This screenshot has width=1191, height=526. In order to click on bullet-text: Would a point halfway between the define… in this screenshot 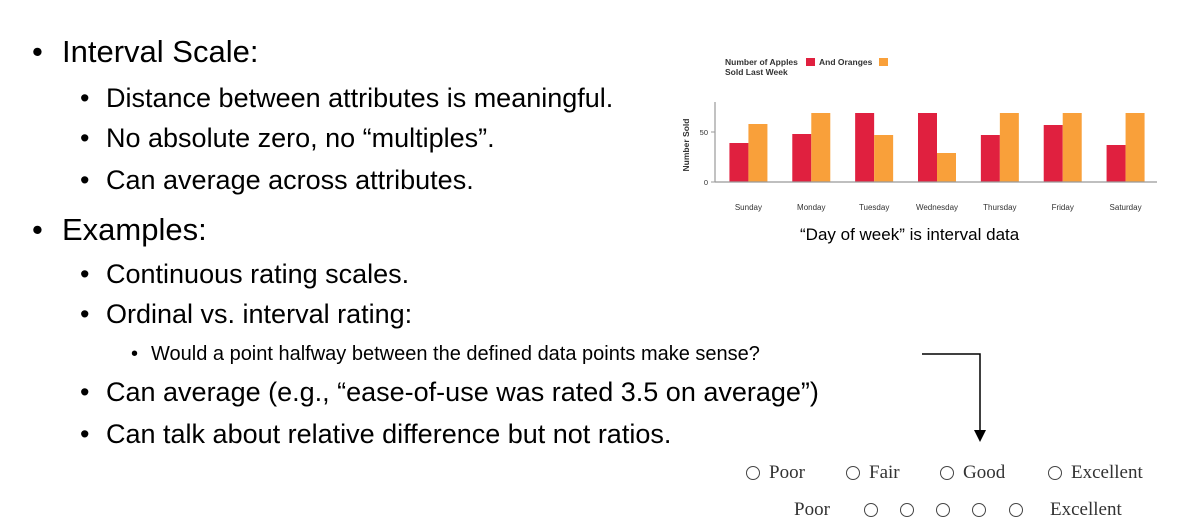, I will do `click(455, 354)`.